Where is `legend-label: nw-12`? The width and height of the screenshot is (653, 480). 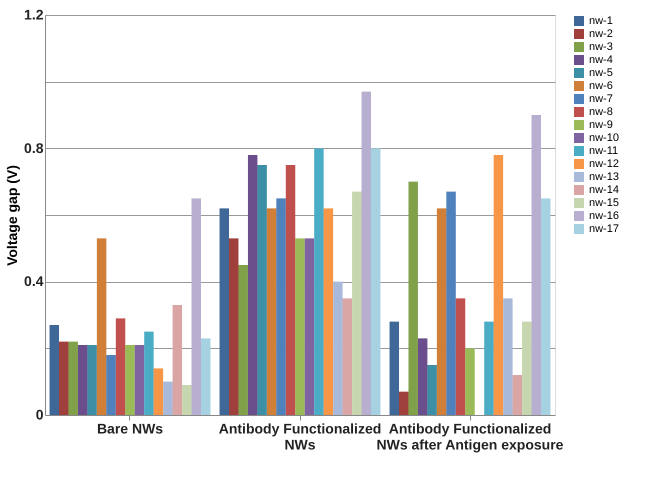
legend-label: nw-12 is located at coordinates (604, 164).